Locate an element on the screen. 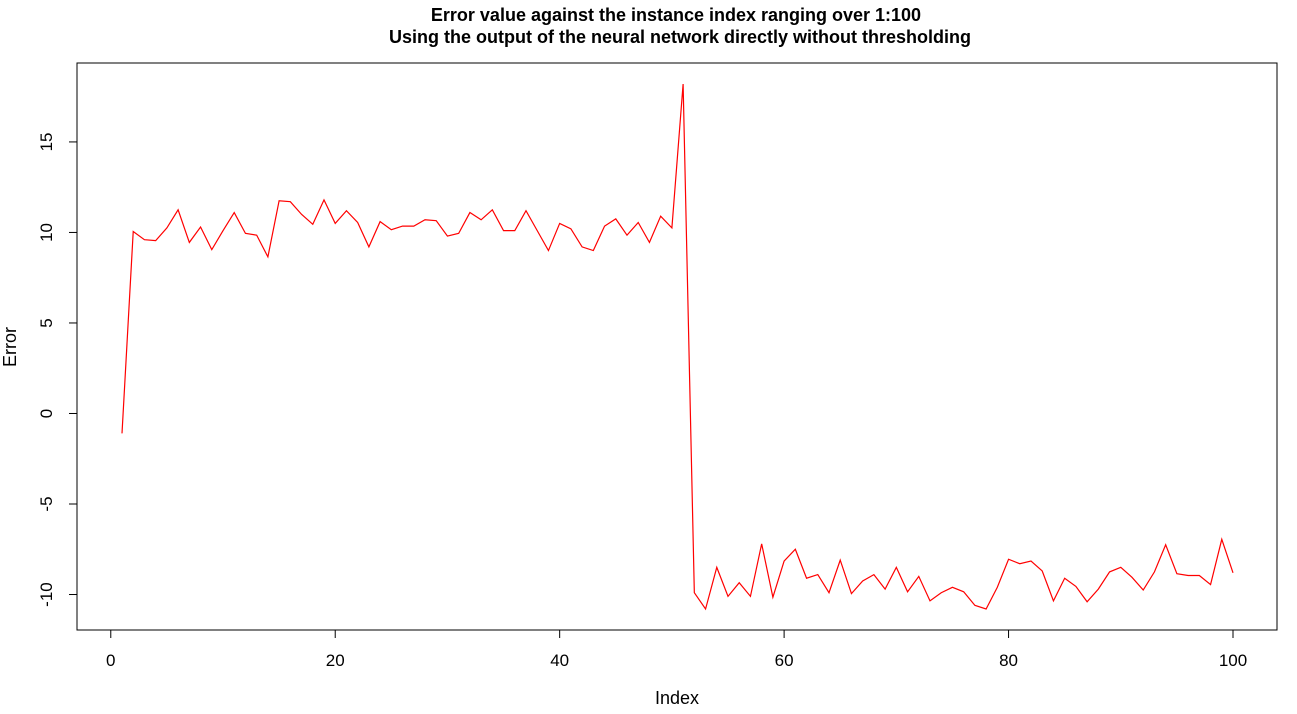  y-axis: -10 -5 0 5 10 15 is located at coordinates (57, 369).